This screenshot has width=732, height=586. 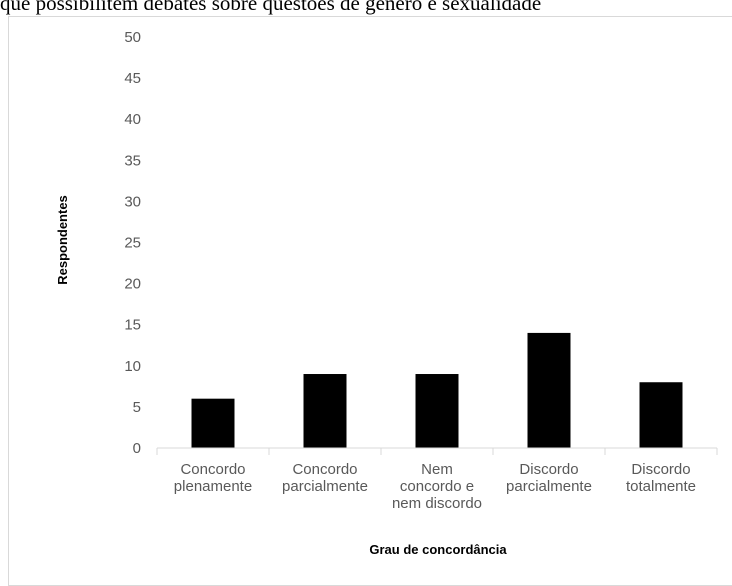 What do you see at coordinates (325, 478) in the screenshot?
I see `x-category-label: Concordo parcialmente` at bounding box center [325, 478].